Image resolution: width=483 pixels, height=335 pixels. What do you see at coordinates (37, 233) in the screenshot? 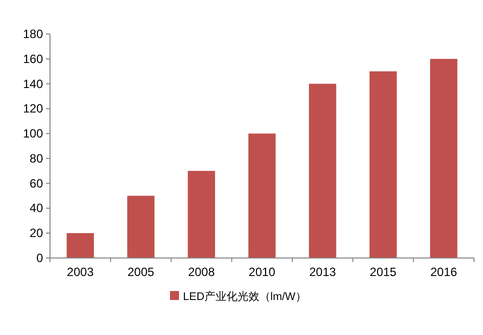
I see `y-tick-label: 20` at bounding box center [37, 233].